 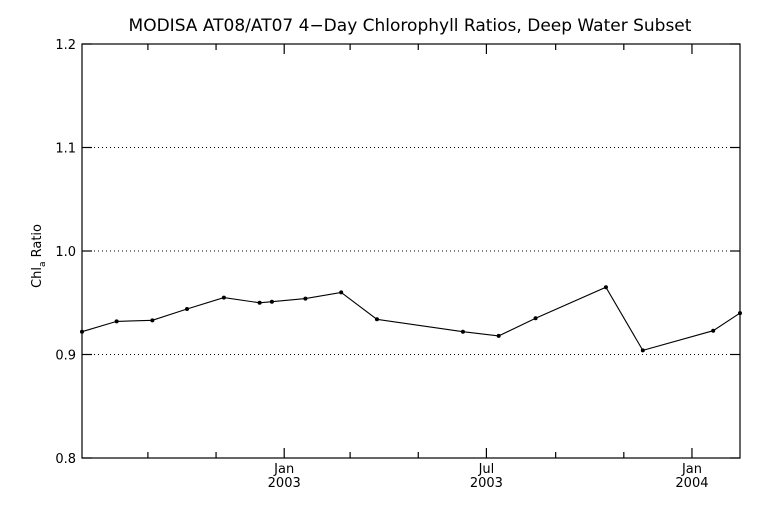 I want to click on y-tick-label: 1.1, so click(x=65, y=149).